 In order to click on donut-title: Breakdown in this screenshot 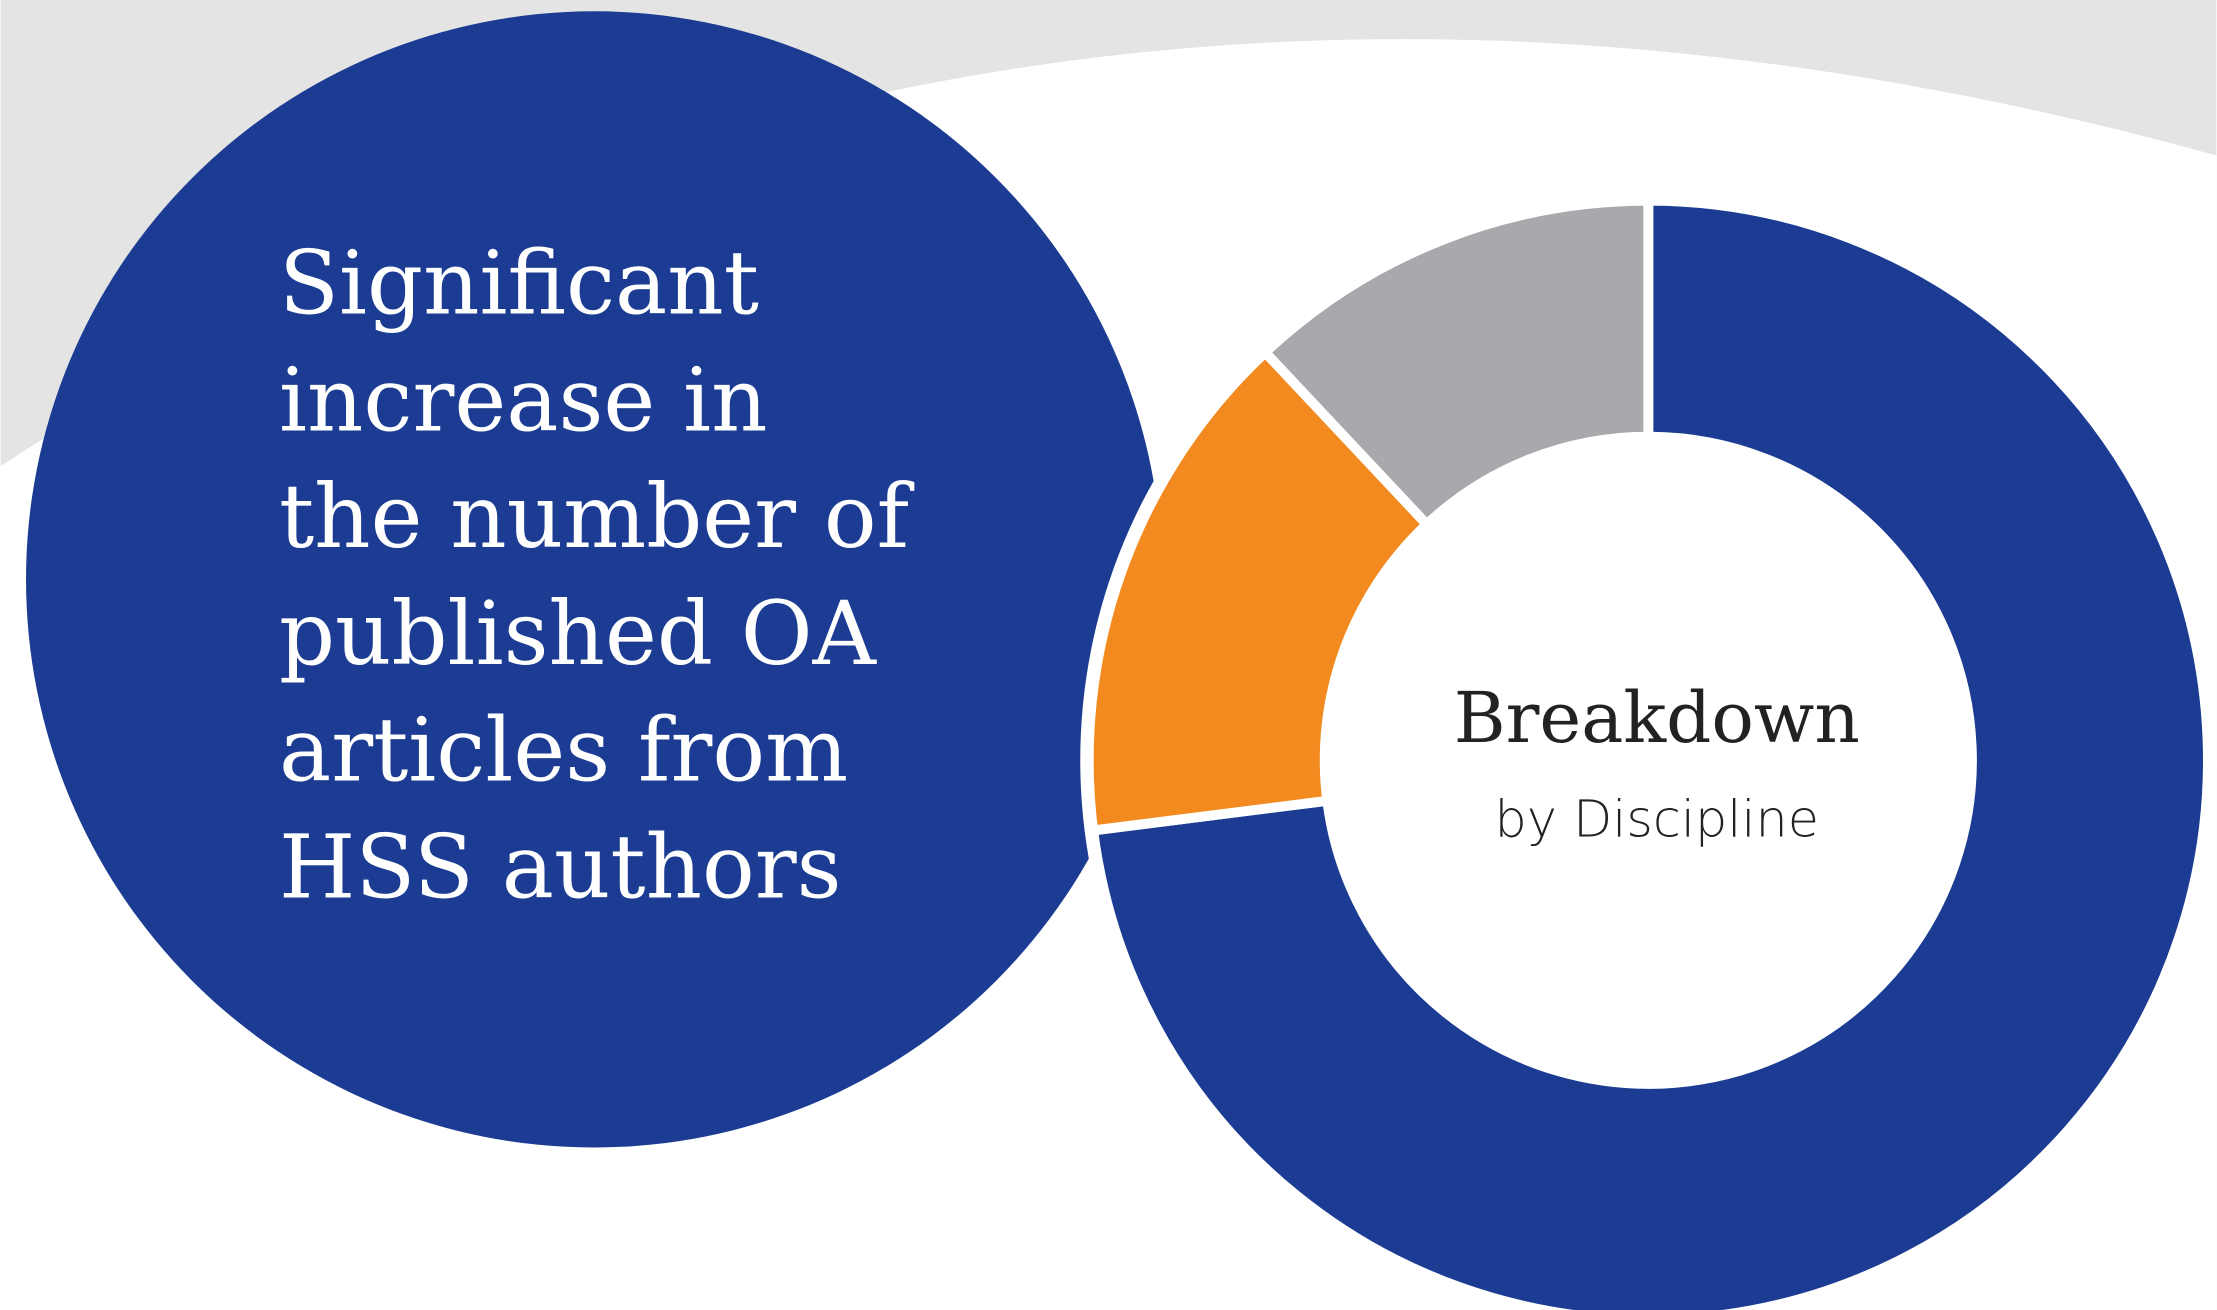, I will do `click(1657, 717)`.